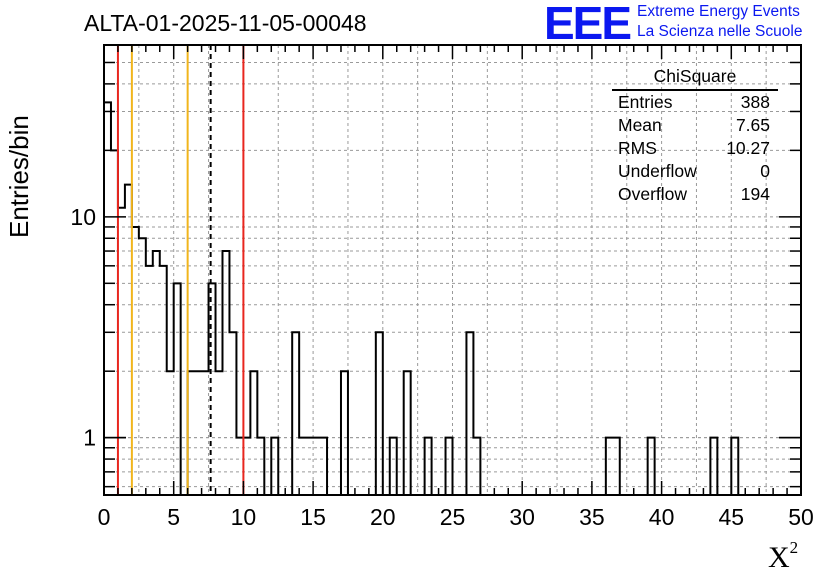 The width and height of the screenshot is (836, 575). I want to click on stat-row-underflow: Underflow 0, so click(694, 173).